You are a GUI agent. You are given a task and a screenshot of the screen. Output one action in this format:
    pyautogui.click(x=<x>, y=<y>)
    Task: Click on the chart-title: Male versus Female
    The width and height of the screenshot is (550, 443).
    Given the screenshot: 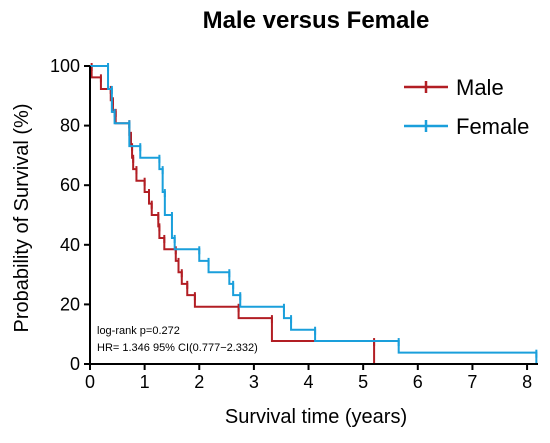 What is the action you would take?
    pyautogui.click(x=316, y=20)
    